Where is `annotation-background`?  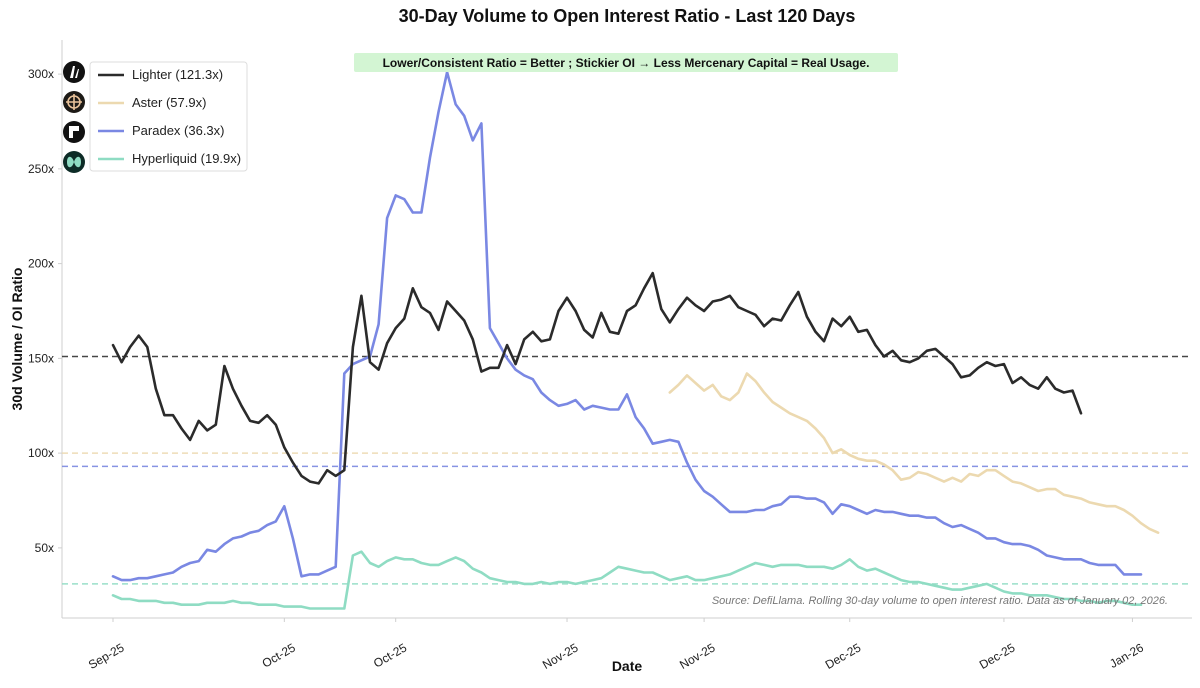 annotation-background is located at coordinates (626, 62).